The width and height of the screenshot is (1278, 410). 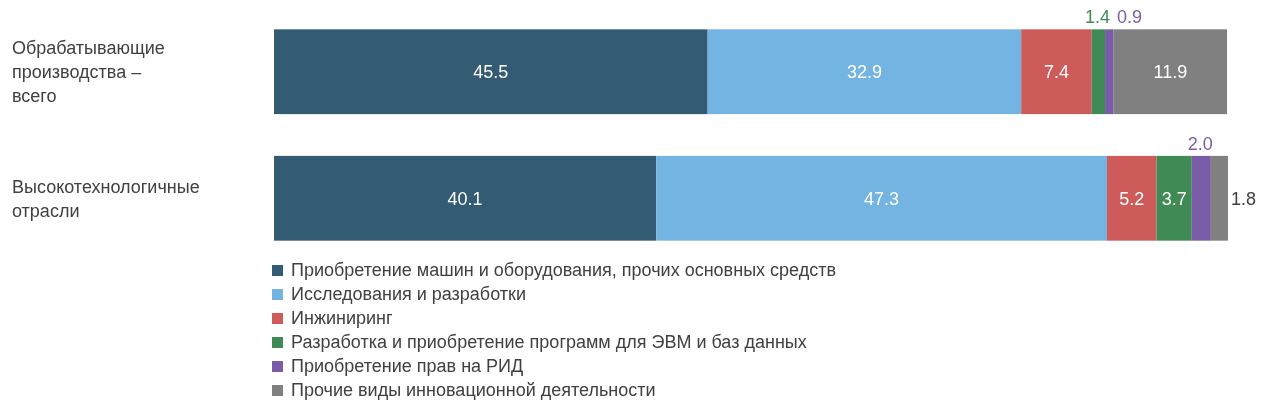 I want to click on data-label: 11.9, so click(x=1170, y=72).